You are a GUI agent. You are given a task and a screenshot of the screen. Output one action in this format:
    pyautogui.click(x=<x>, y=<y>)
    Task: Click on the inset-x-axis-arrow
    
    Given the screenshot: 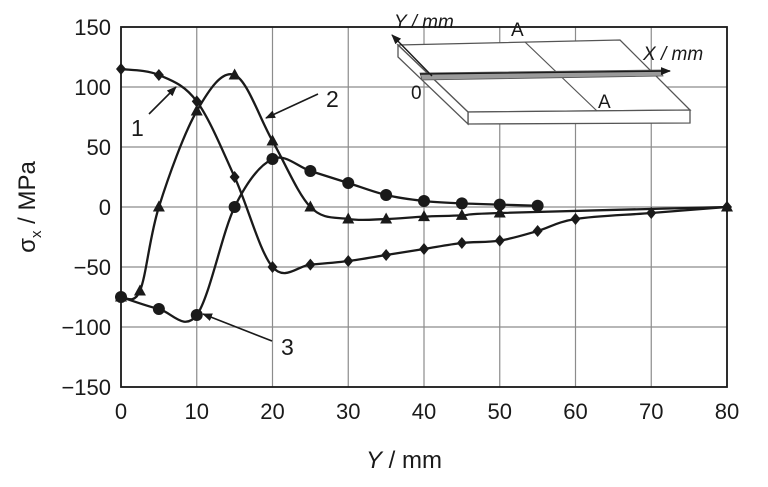 What is the action you would take?
    pyautogui.click(x=545, y=71)
    